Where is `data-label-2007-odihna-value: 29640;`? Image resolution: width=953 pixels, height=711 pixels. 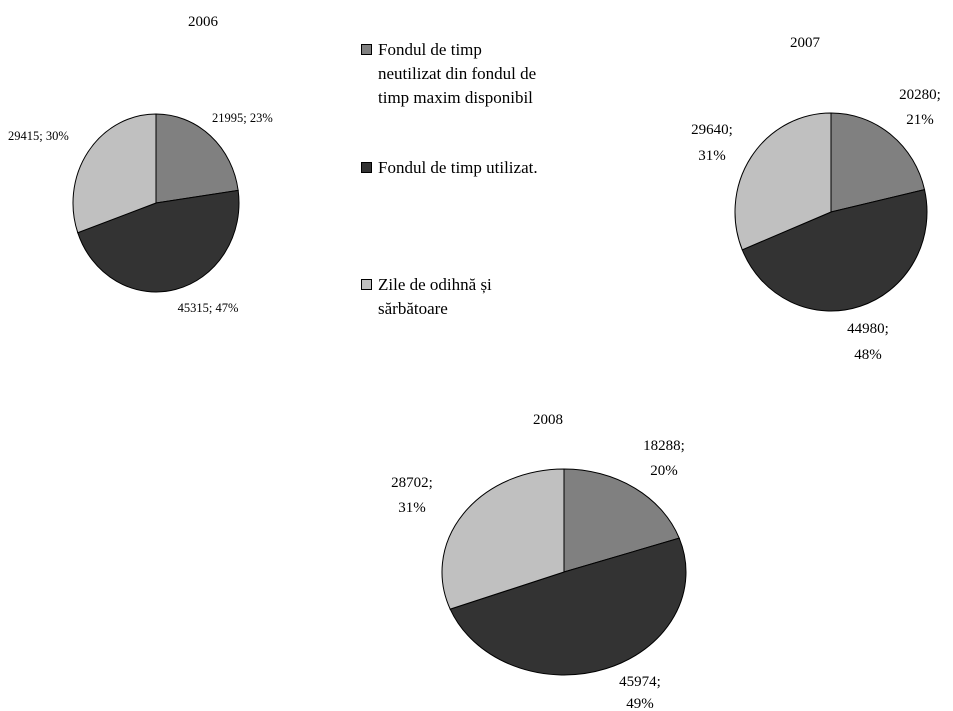
data-label-2007-odihna-value: 29640; is located at coordinates (712, 130).